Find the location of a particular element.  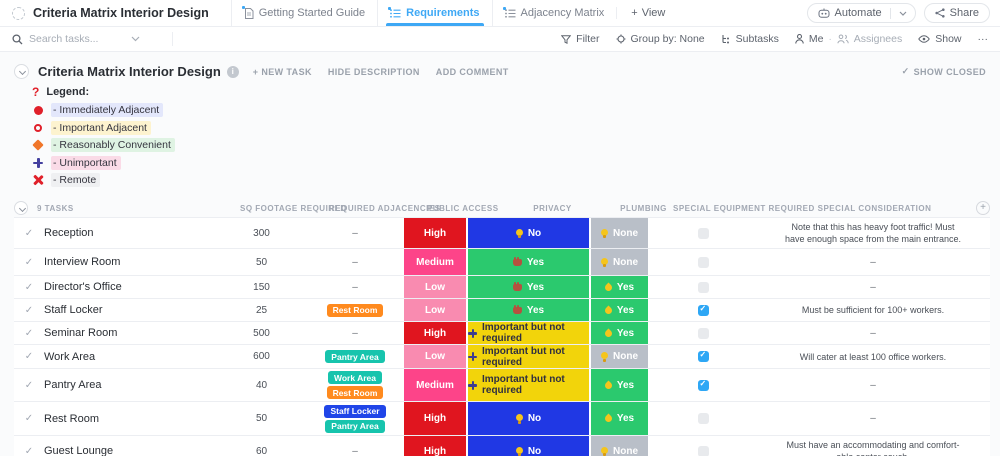

column-sq-footage: SQ FOOTAGE REQUIRED is located at coordinates (293, 208).